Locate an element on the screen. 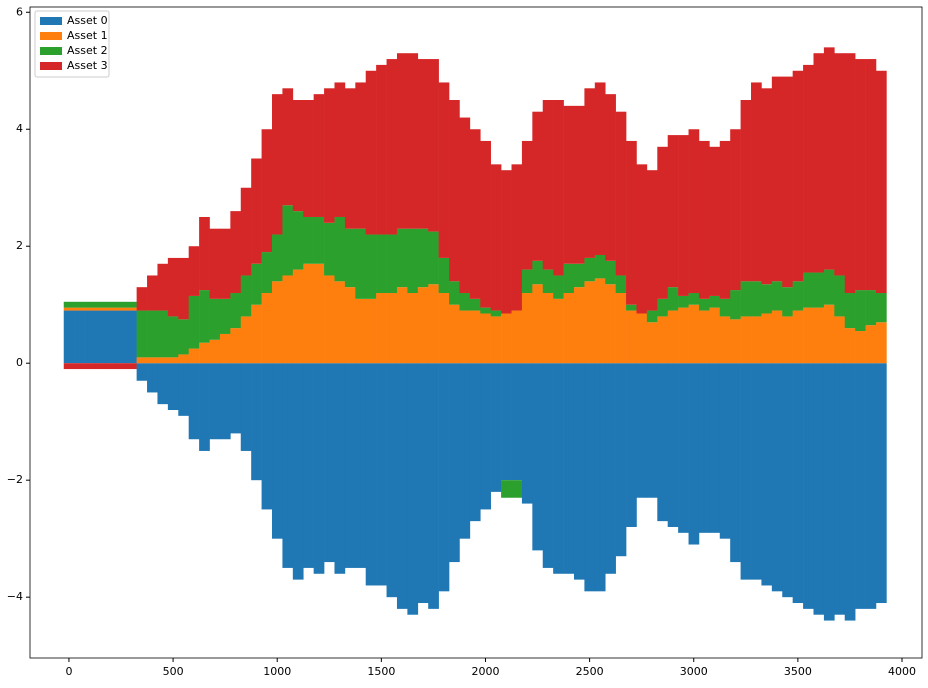  y-tick-label: −2 is located at coordinates (15, 479).